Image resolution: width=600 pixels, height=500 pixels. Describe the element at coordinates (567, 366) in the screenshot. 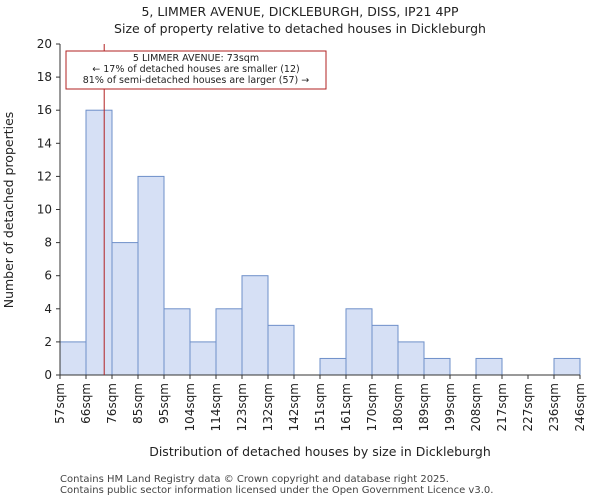

I see `bar-236sqm` at that location.